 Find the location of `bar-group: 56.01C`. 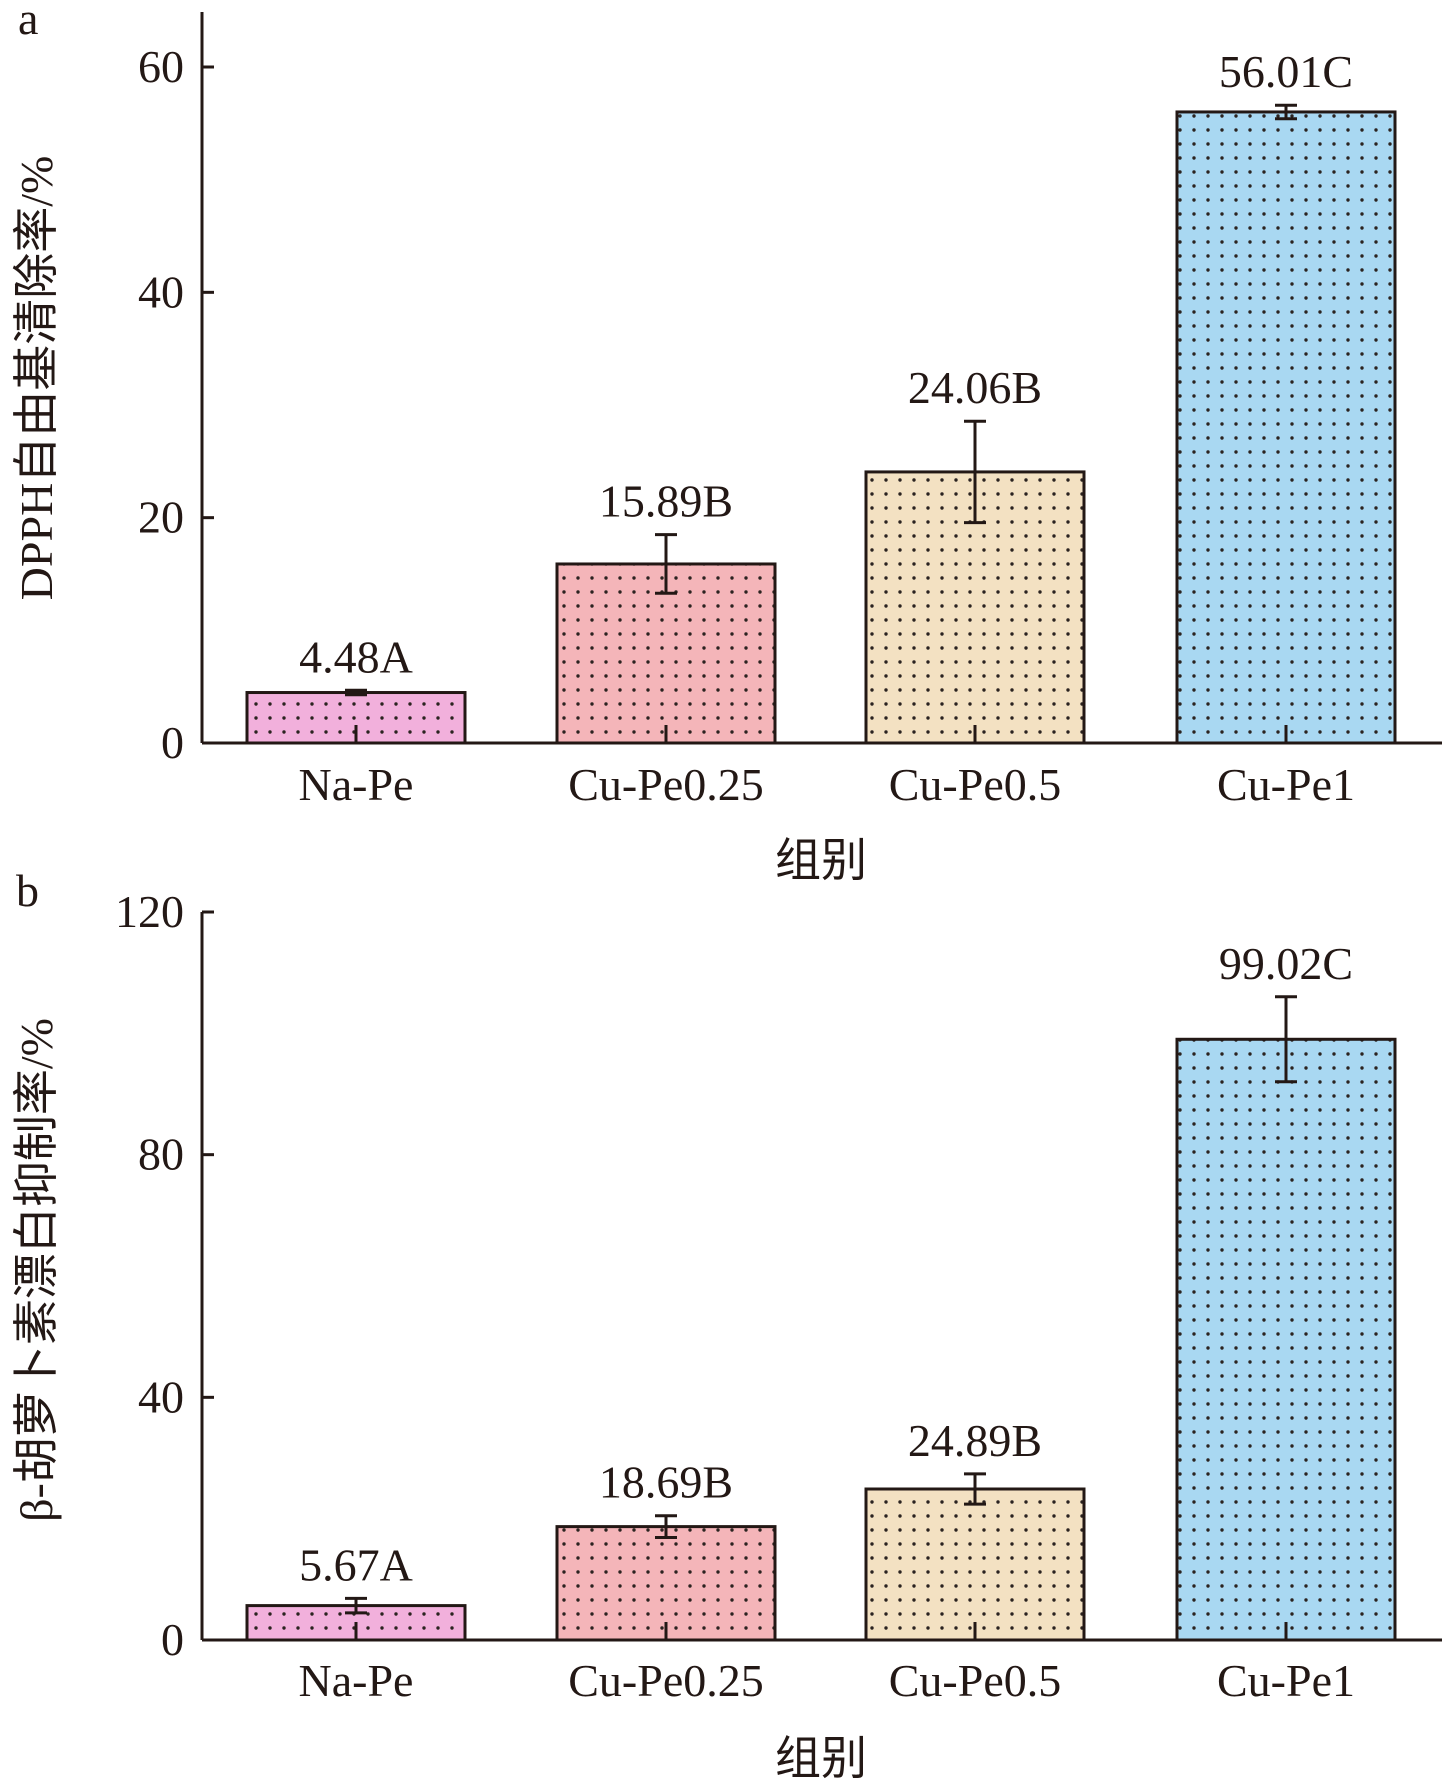

bar-group: 56.01C is located at coordinates (1286, 395).